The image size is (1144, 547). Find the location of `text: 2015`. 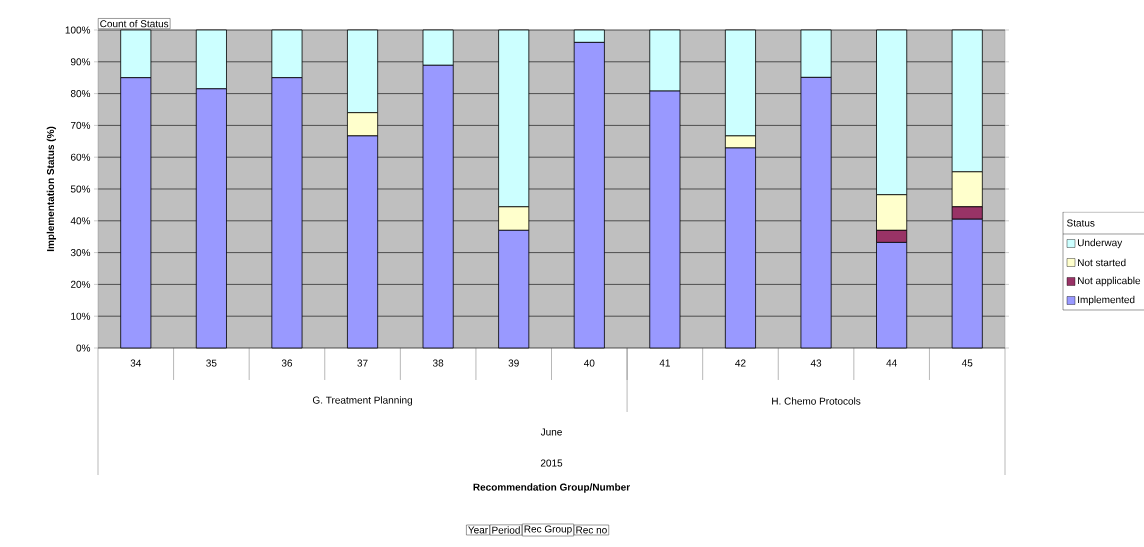

text: 2015 is located at coordinates (551, 463).